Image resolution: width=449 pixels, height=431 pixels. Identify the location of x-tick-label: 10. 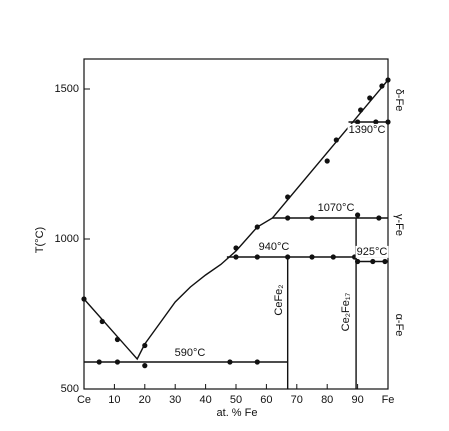
(114, 400).